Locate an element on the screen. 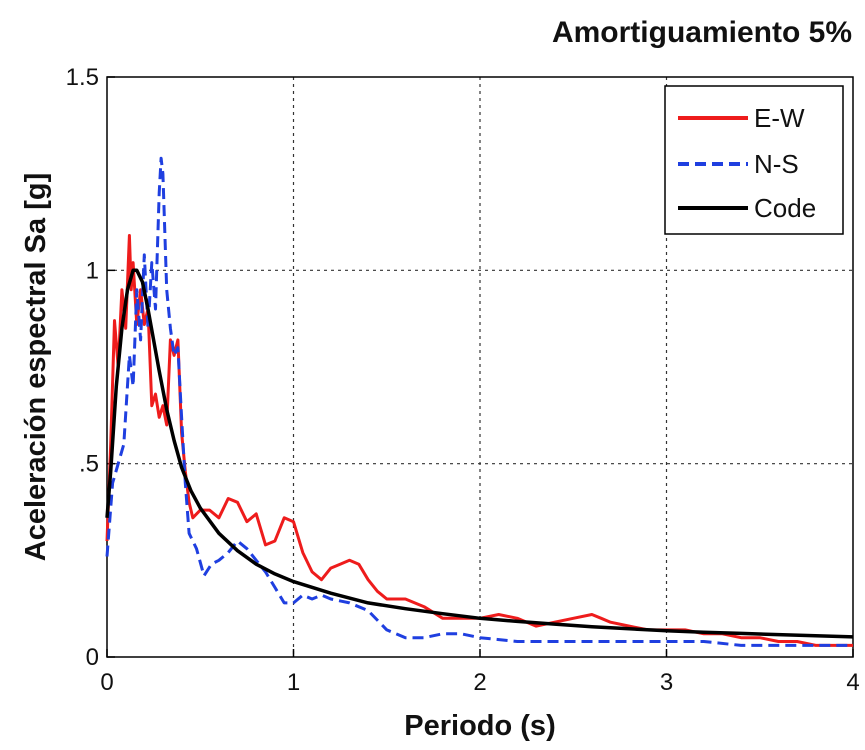 The width and height of the screenshot is (865, 750). legend-label-ew: E-W is located at coordinates (779, 118).